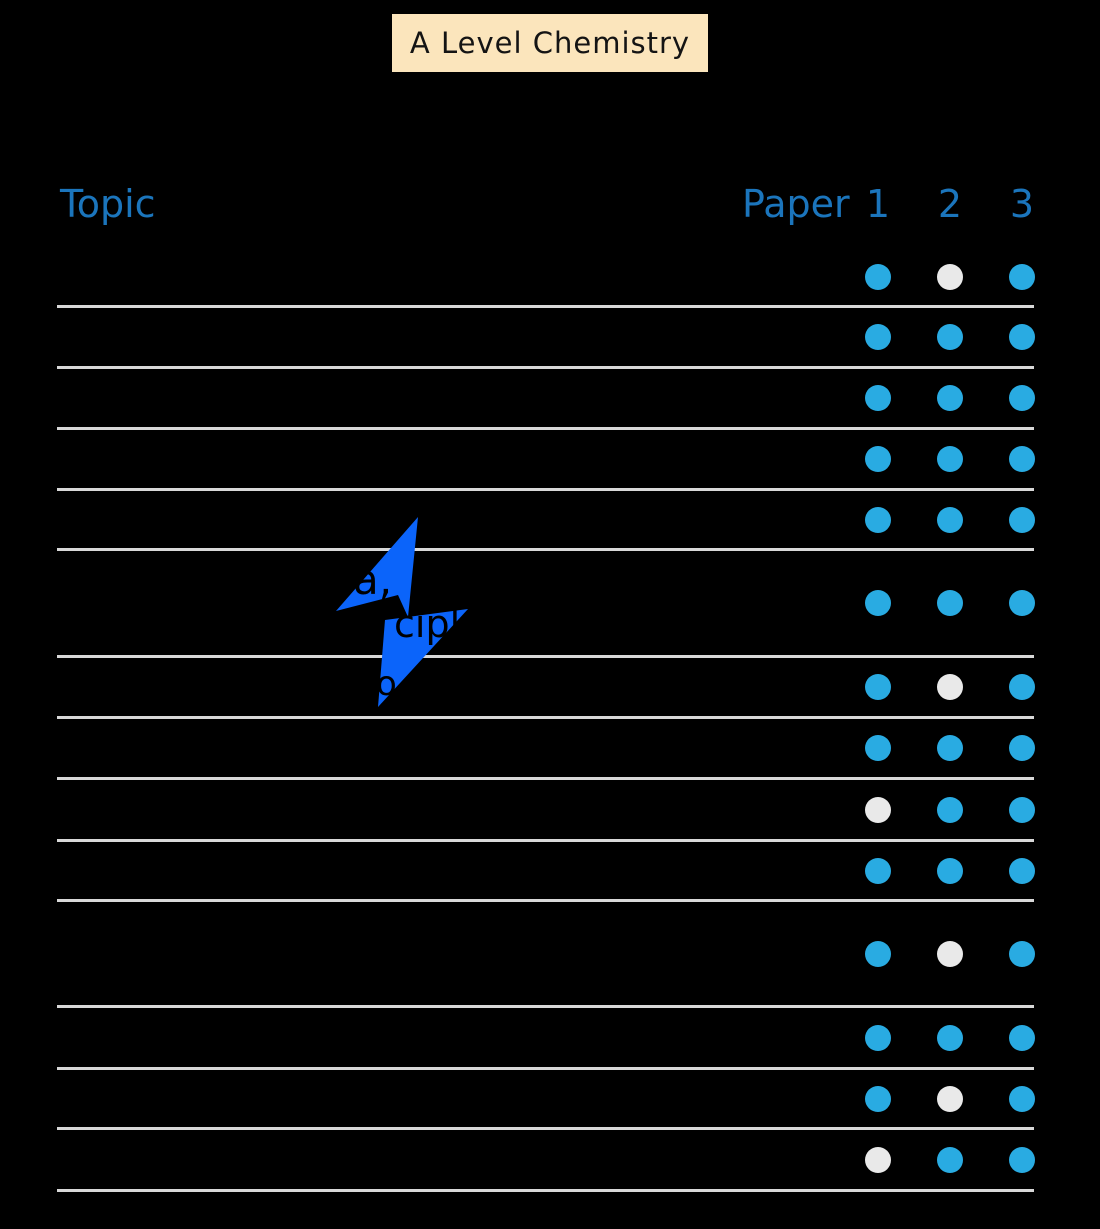  I want to click on topic-text-fragment: cipl, so click(427, 624).